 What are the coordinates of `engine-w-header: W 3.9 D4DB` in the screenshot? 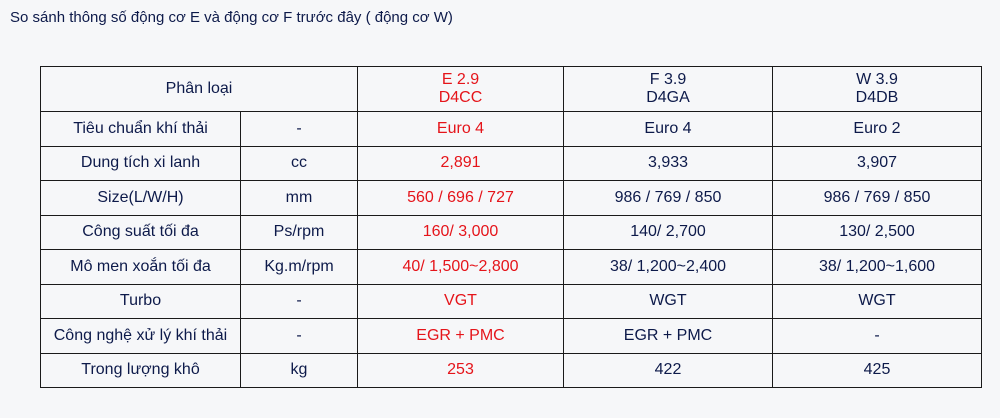 It's located at (877, 89).